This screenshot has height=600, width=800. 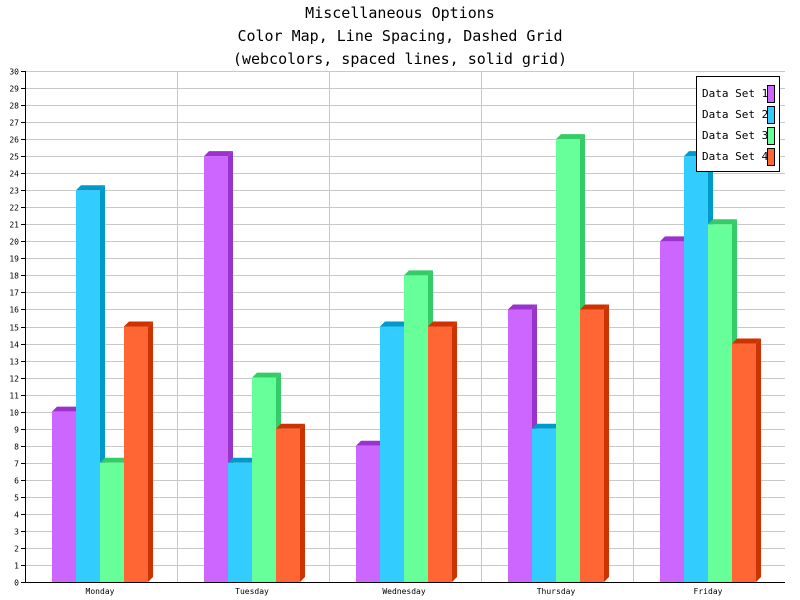 What do you see at coordinates (16, 532) in the screenshot?
I see `y-tick-label: 3` at bounding box center [16, 532].